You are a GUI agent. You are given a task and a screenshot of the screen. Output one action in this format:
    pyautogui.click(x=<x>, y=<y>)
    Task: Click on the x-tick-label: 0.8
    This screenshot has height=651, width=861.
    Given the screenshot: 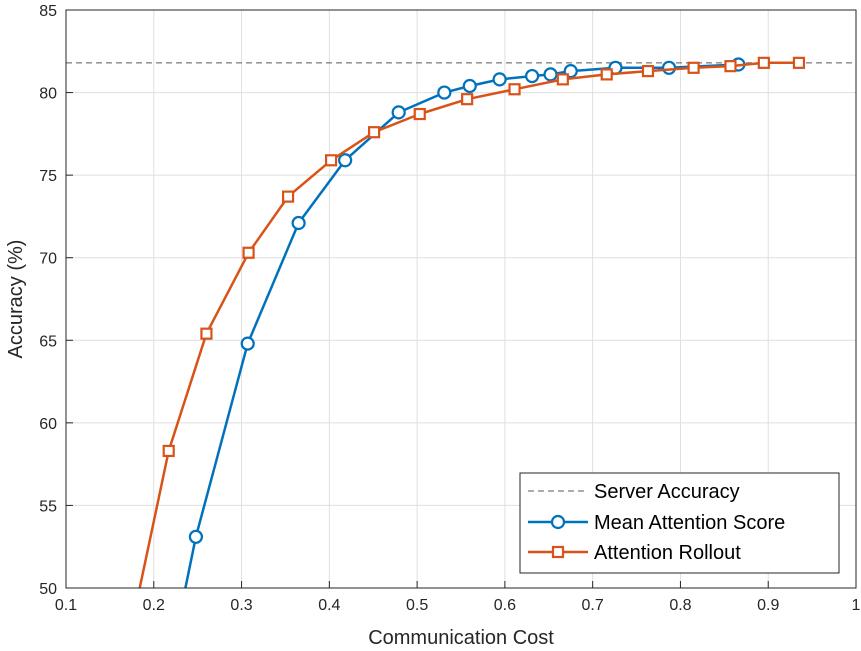 What is the action you would take?
    pyautogui.click(x=680, y=605)
    